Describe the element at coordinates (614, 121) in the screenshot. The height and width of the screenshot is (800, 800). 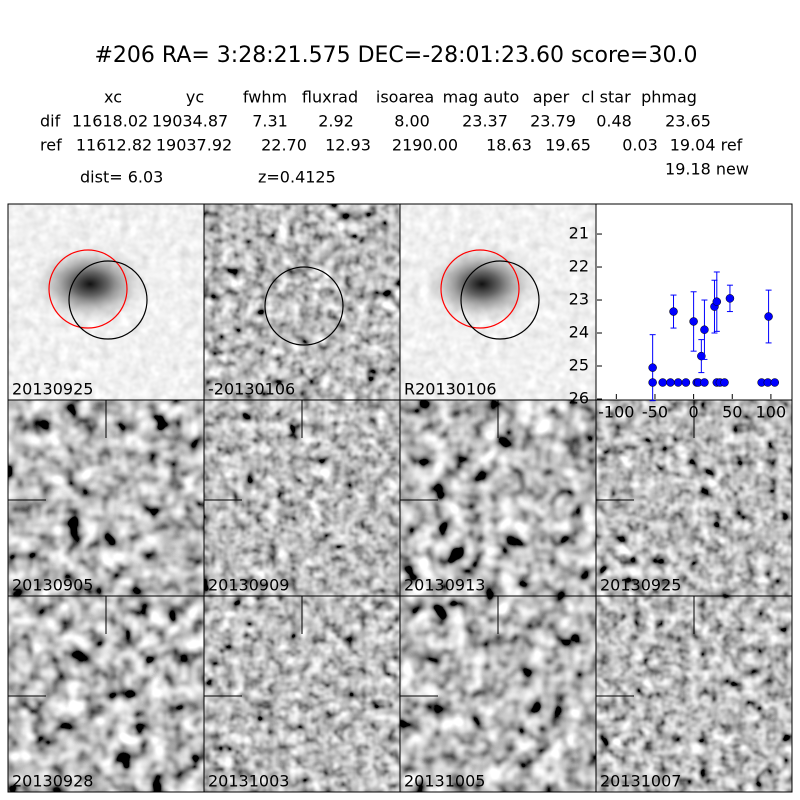
I see `cell: 0.48` at that location.